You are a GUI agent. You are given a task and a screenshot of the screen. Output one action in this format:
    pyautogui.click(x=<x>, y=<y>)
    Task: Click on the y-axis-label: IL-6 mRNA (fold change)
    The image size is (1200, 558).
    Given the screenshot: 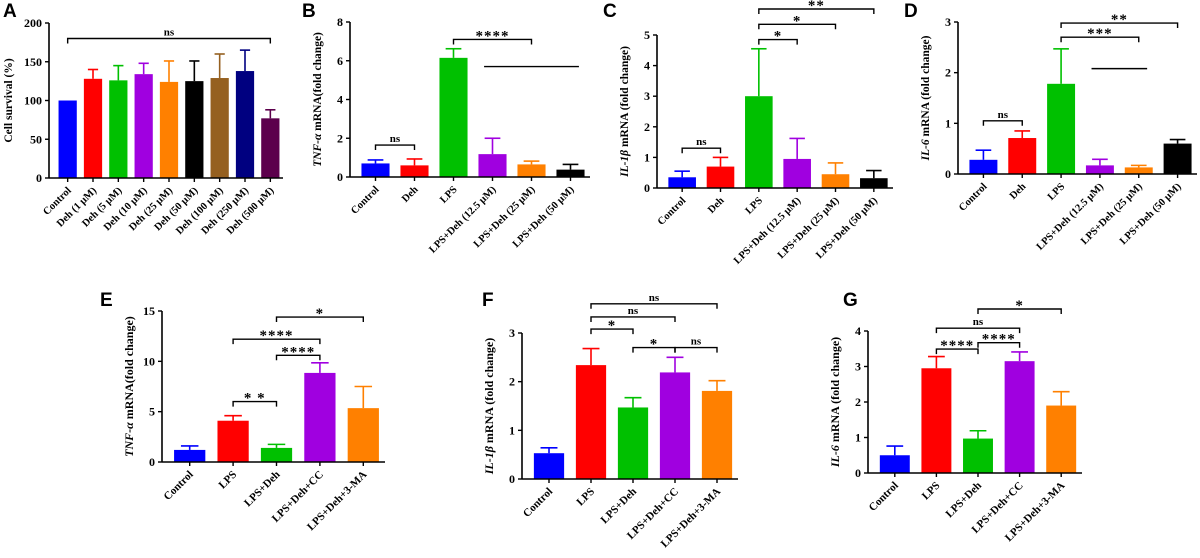 What is the action you would take?
    pyautogui.click(x=835, y=402)
    